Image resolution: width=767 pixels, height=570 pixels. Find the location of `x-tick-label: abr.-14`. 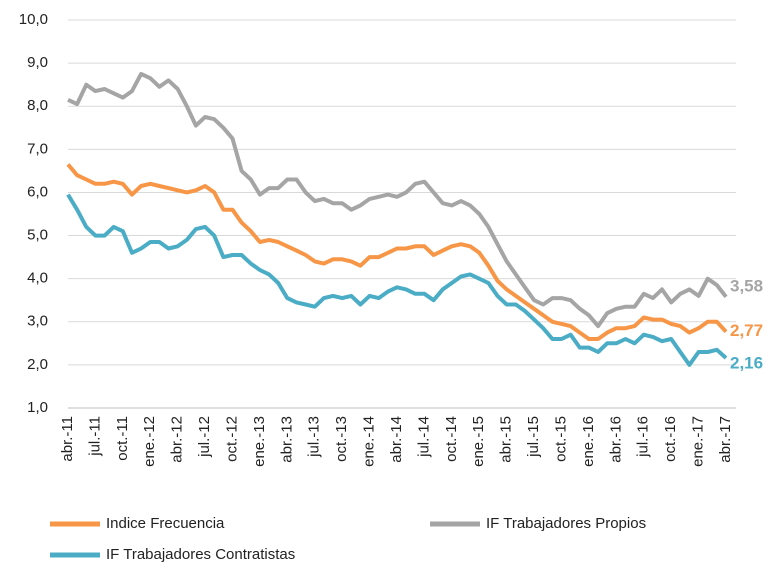

x-tick-label: abr.-14 is located at coordinates (396, 439).